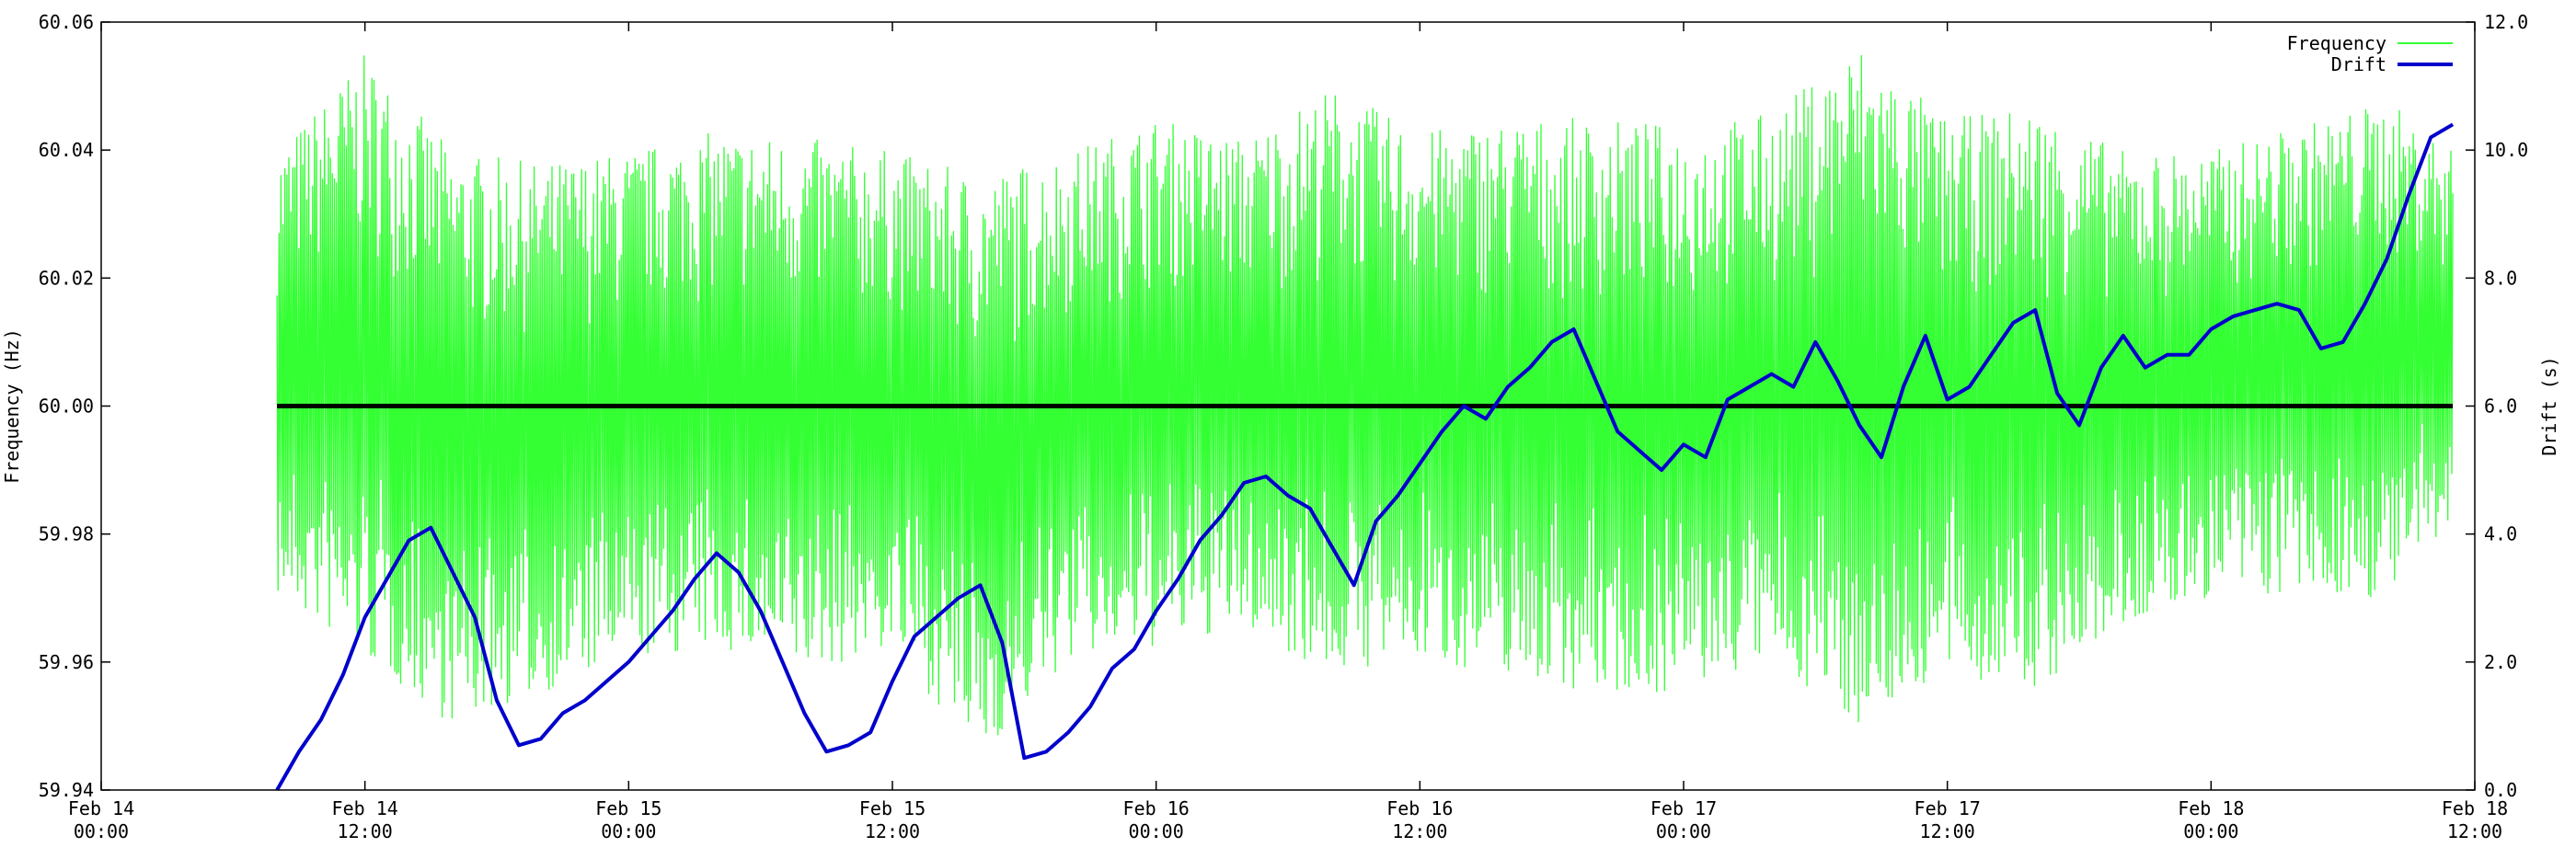 The image size is (2576, 859). What do you see at coordinates (66, 150) in the screenshot?
I see `y-left-tick-label: 60.04` at bounding box center [66, 150].